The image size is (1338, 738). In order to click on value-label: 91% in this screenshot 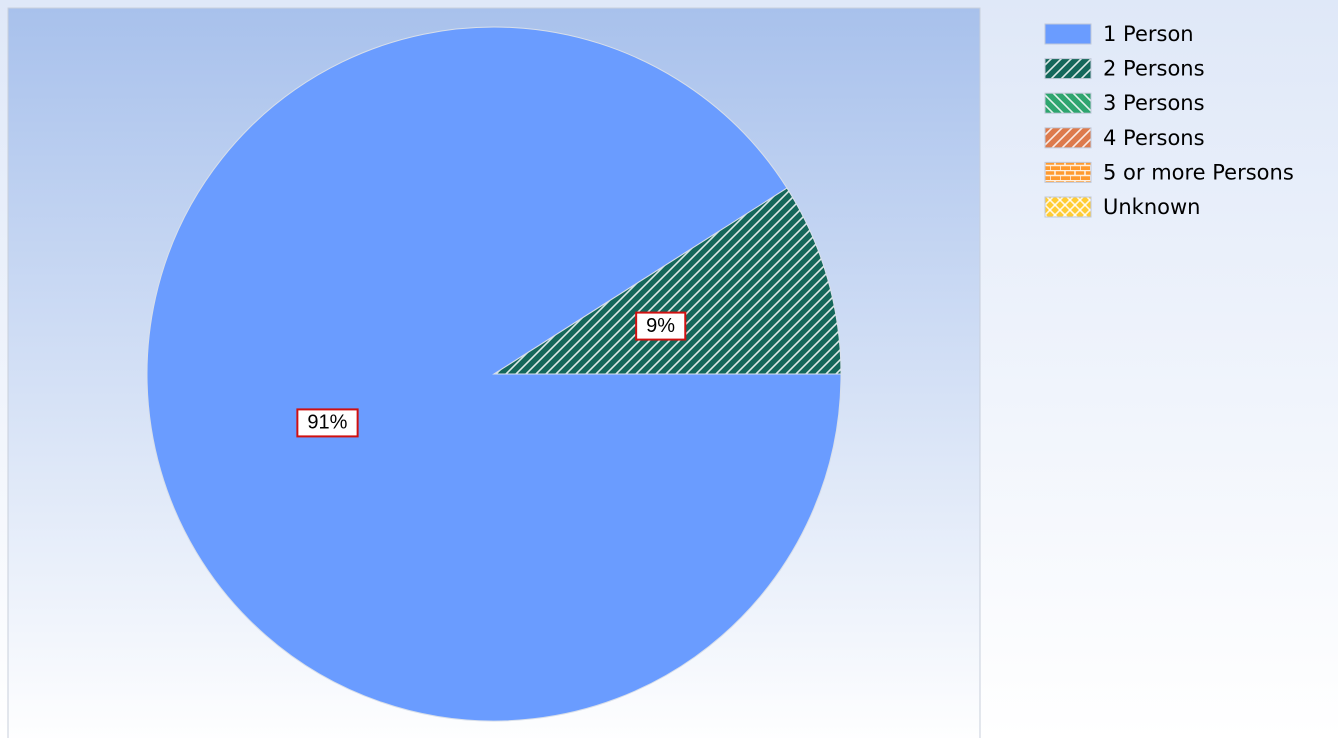, I will do `click(327, 423)`.